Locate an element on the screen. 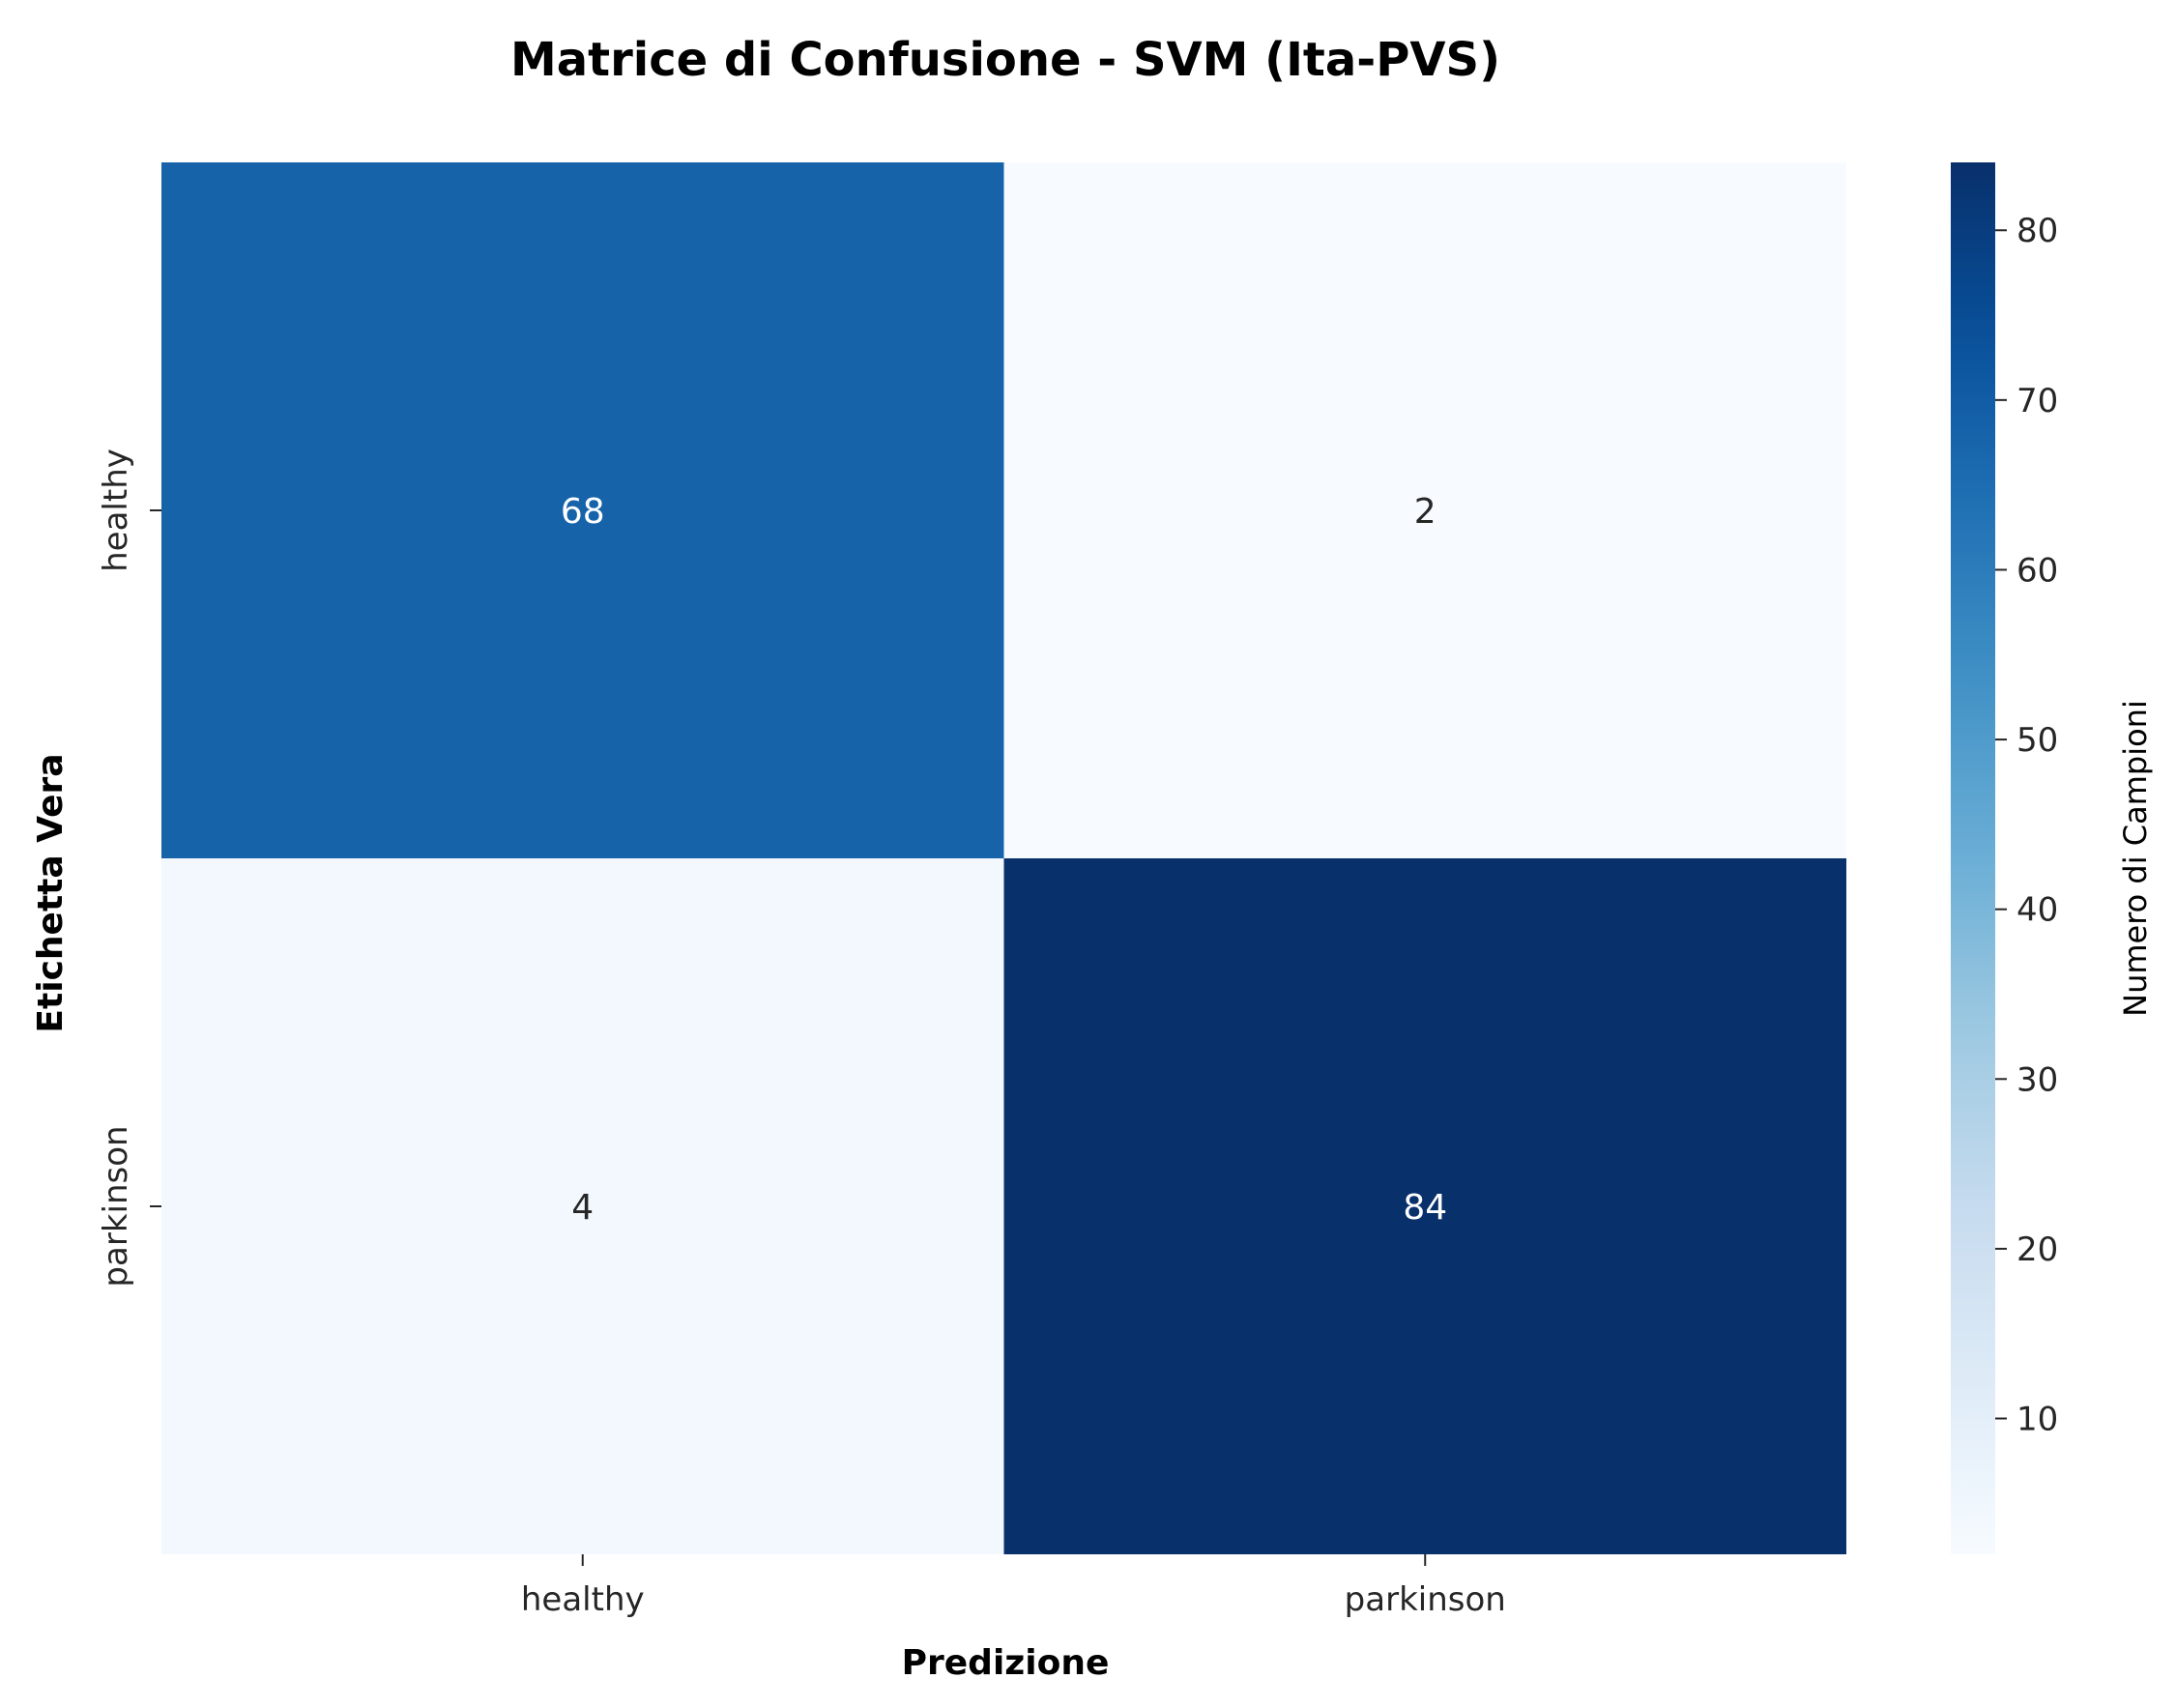 The image size is (2176, 1708). colorbar-tick-label: 40 is located at coordinates (2037, 910).